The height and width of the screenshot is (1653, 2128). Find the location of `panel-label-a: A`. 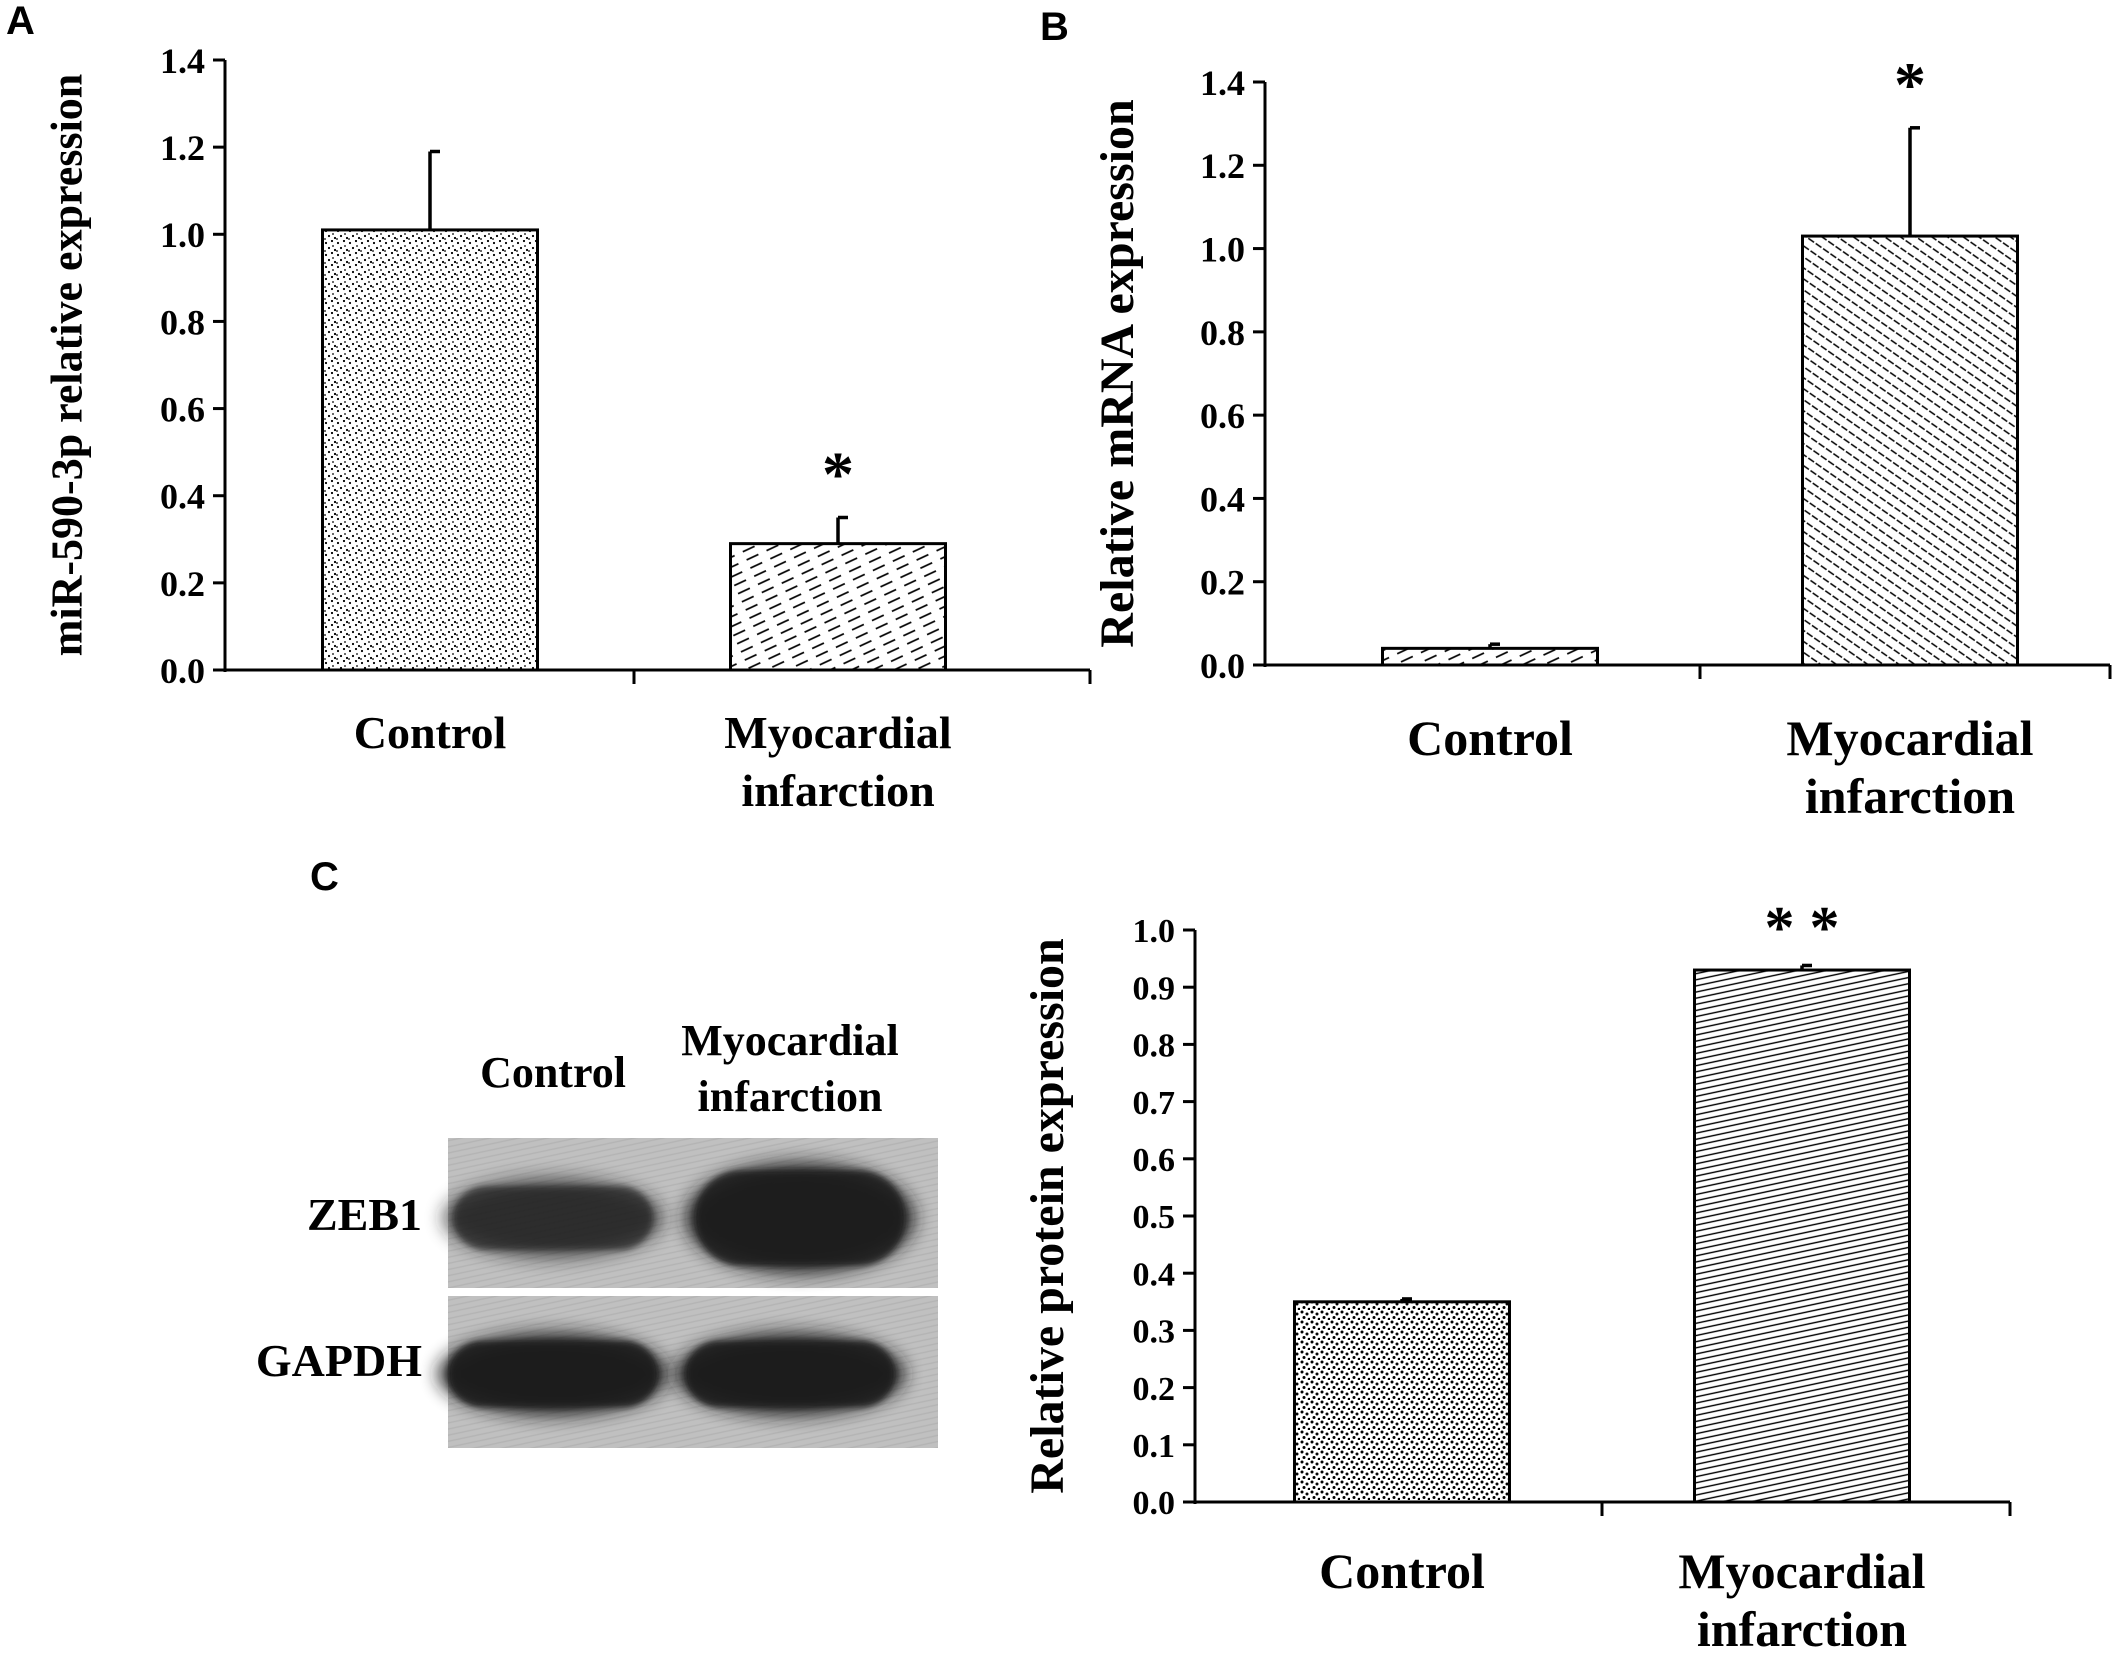

panel-label-a: A is located at coordinates (20, 21).